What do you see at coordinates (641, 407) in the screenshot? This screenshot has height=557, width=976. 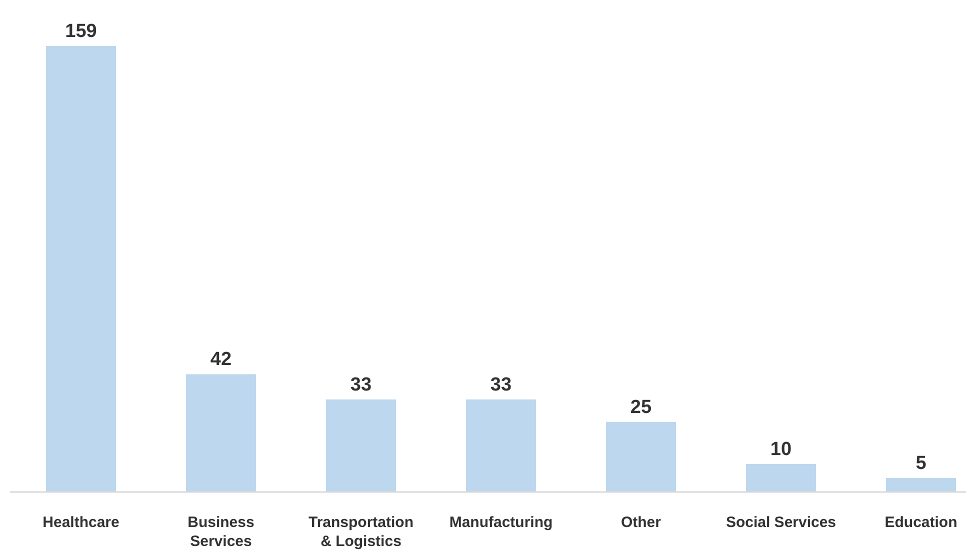 I see `data-label: 25` at bounding box center [641, 407].